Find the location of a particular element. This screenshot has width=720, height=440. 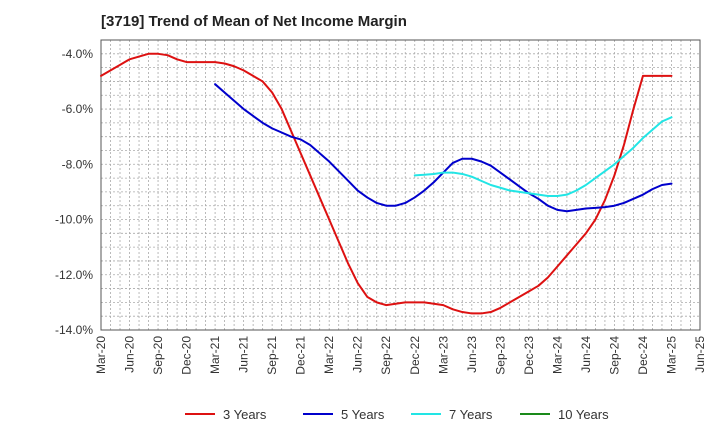

legend-item: 3 Years is located at coordinates (226, 414).